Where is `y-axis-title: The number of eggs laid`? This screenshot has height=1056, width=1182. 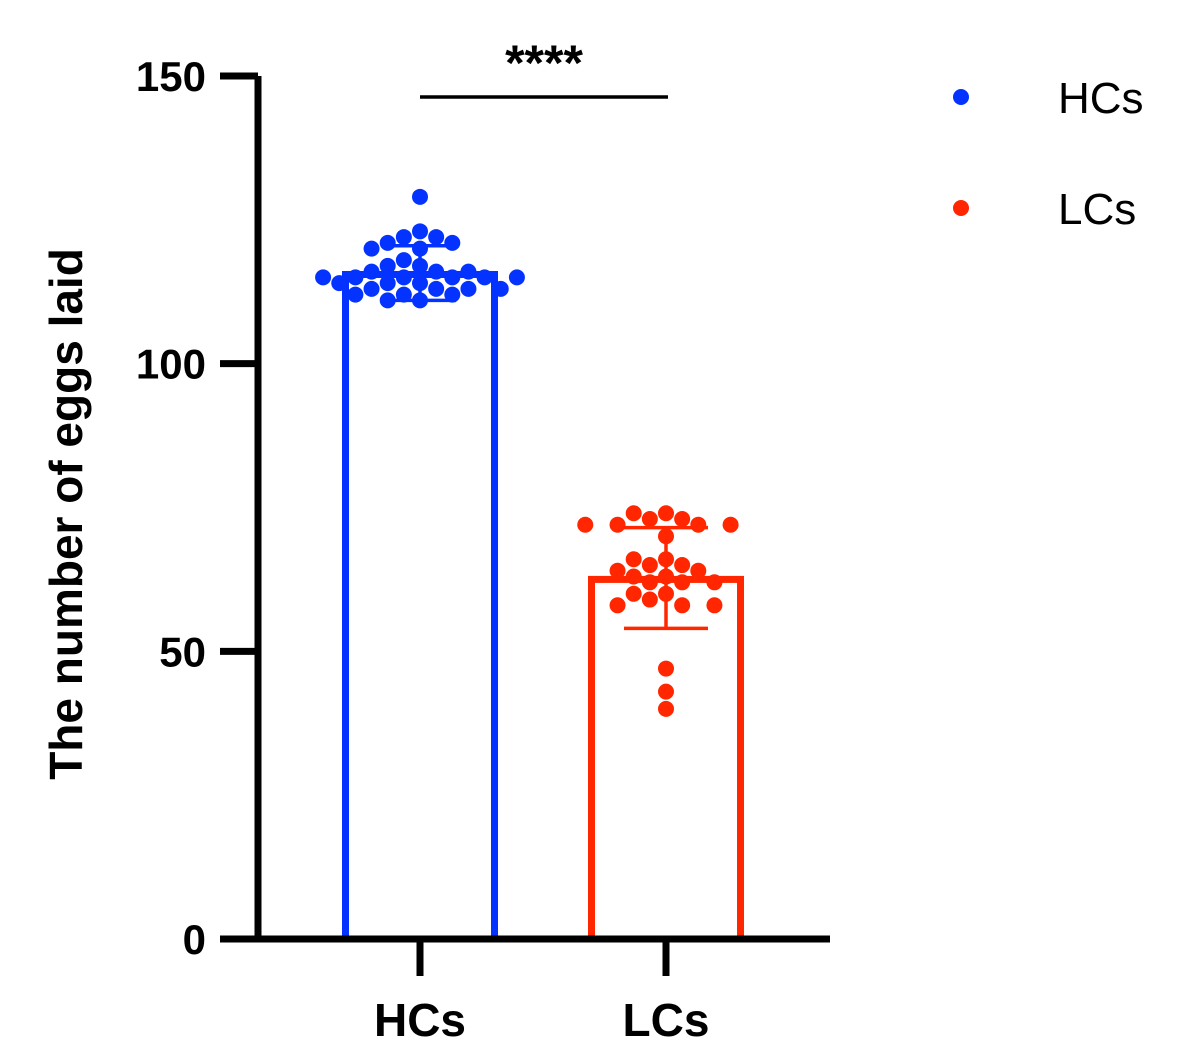
y-axis-title: The number of eggs laid is located at coordinates (66, 514).